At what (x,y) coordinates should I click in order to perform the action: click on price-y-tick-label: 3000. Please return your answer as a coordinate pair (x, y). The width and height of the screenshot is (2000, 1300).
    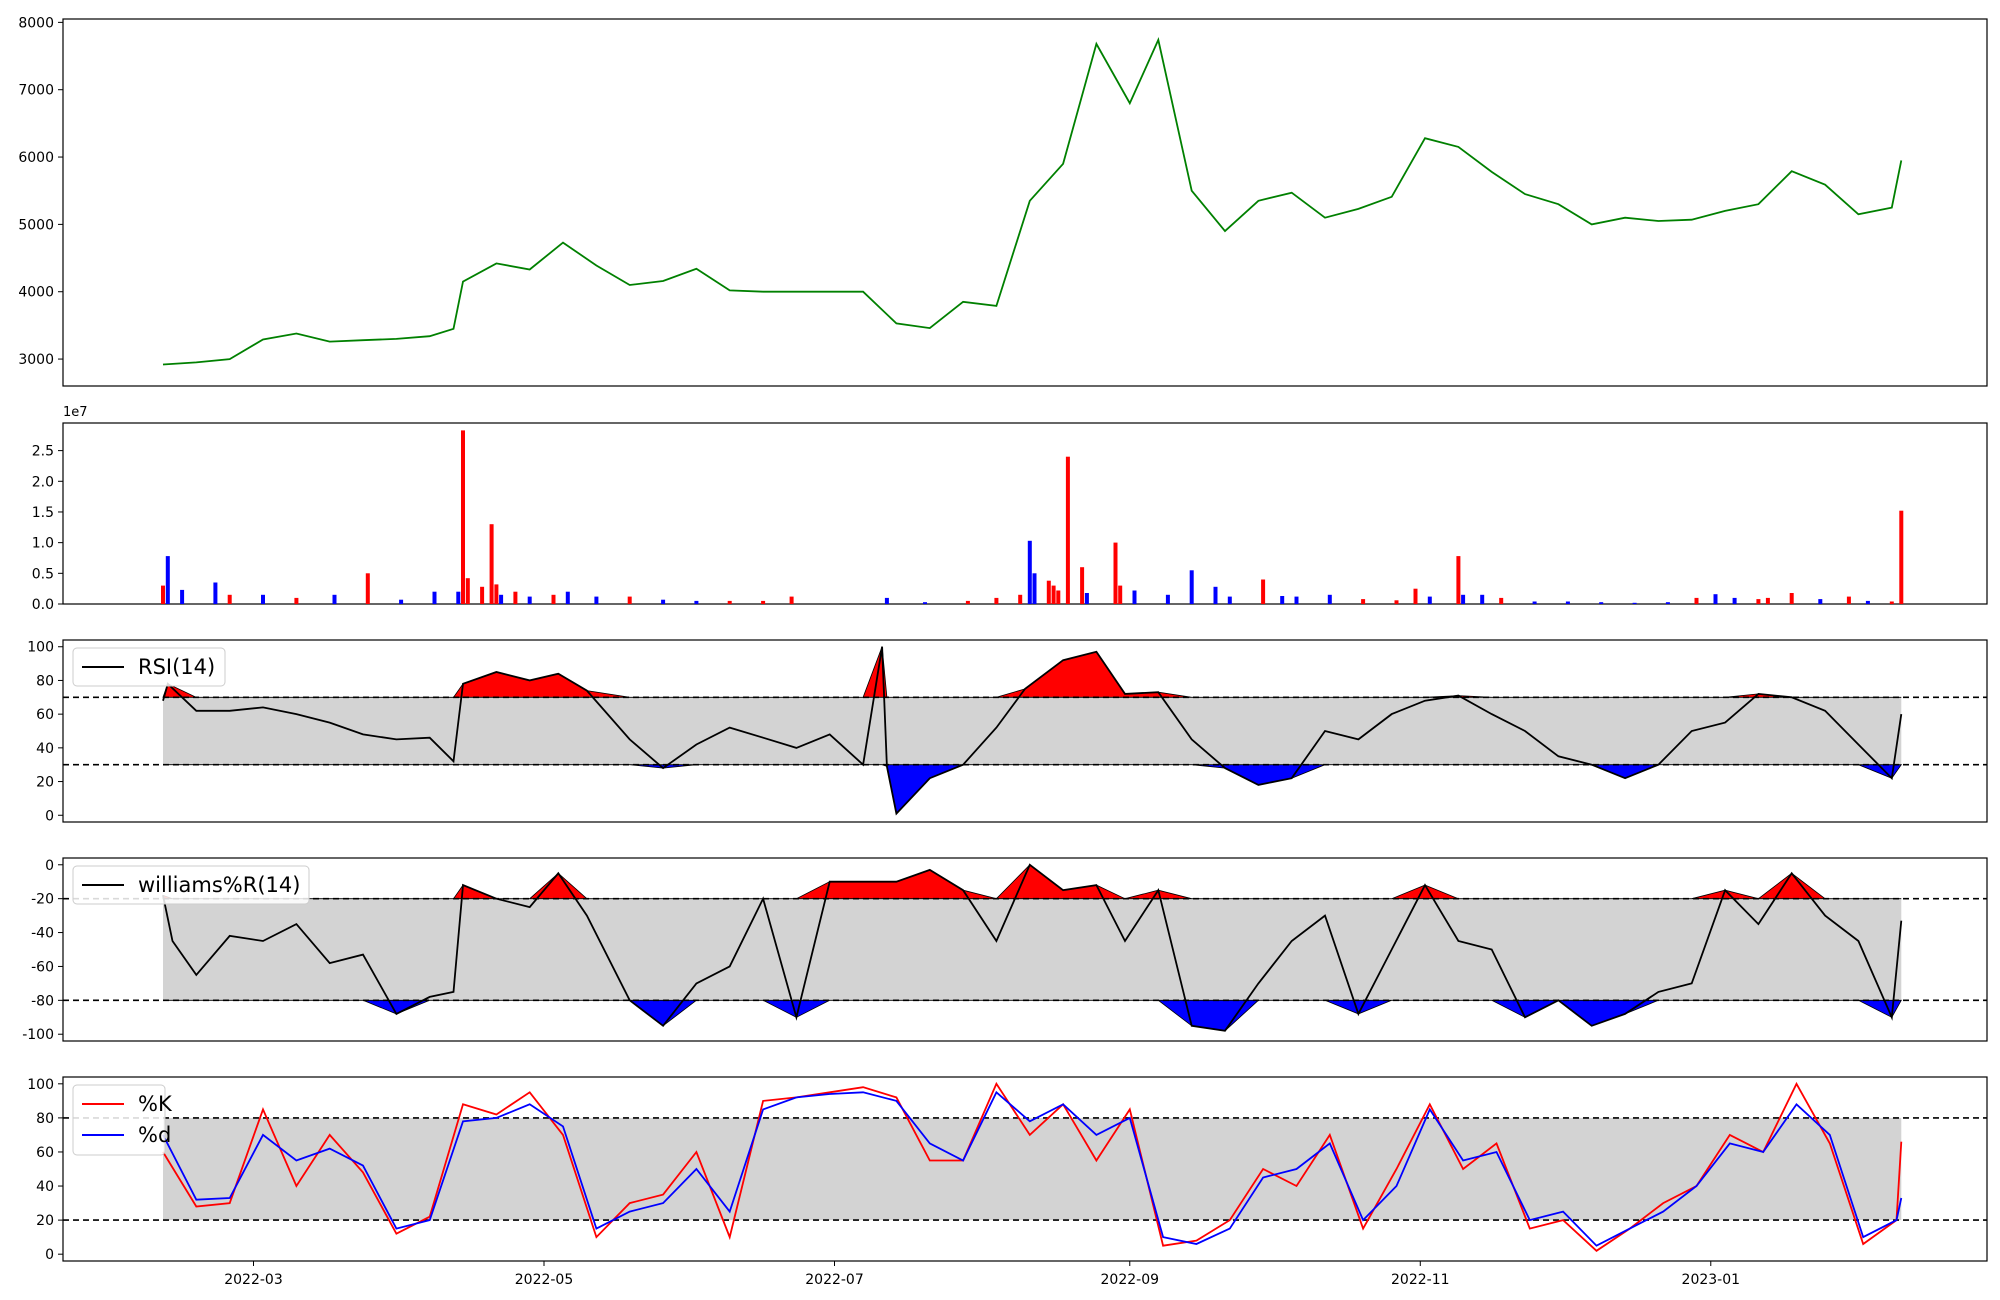
    Looking at the image, I should click on (36, 360).